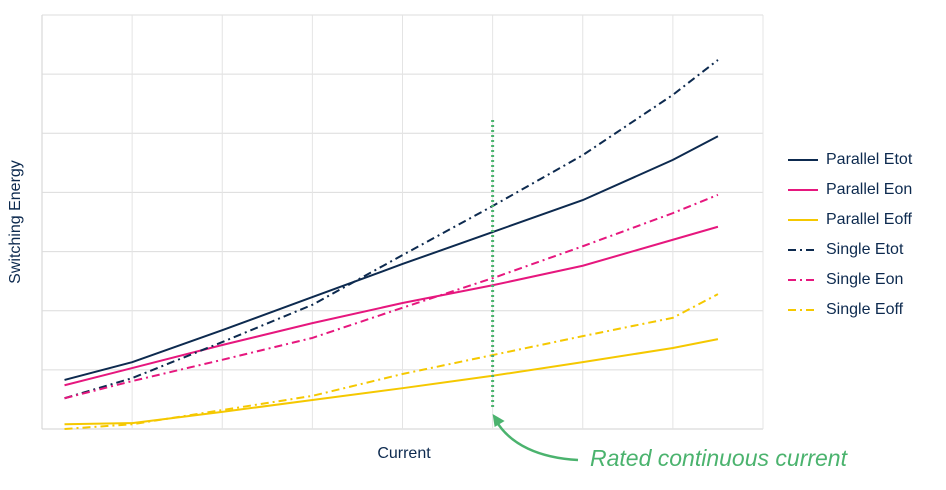 This screenshot has height=490, width=946. What do you see at coordinates (15, 222) in the screenshot?
I see `y-axis-label: Switching Energy` at bounding box center [15, 222].